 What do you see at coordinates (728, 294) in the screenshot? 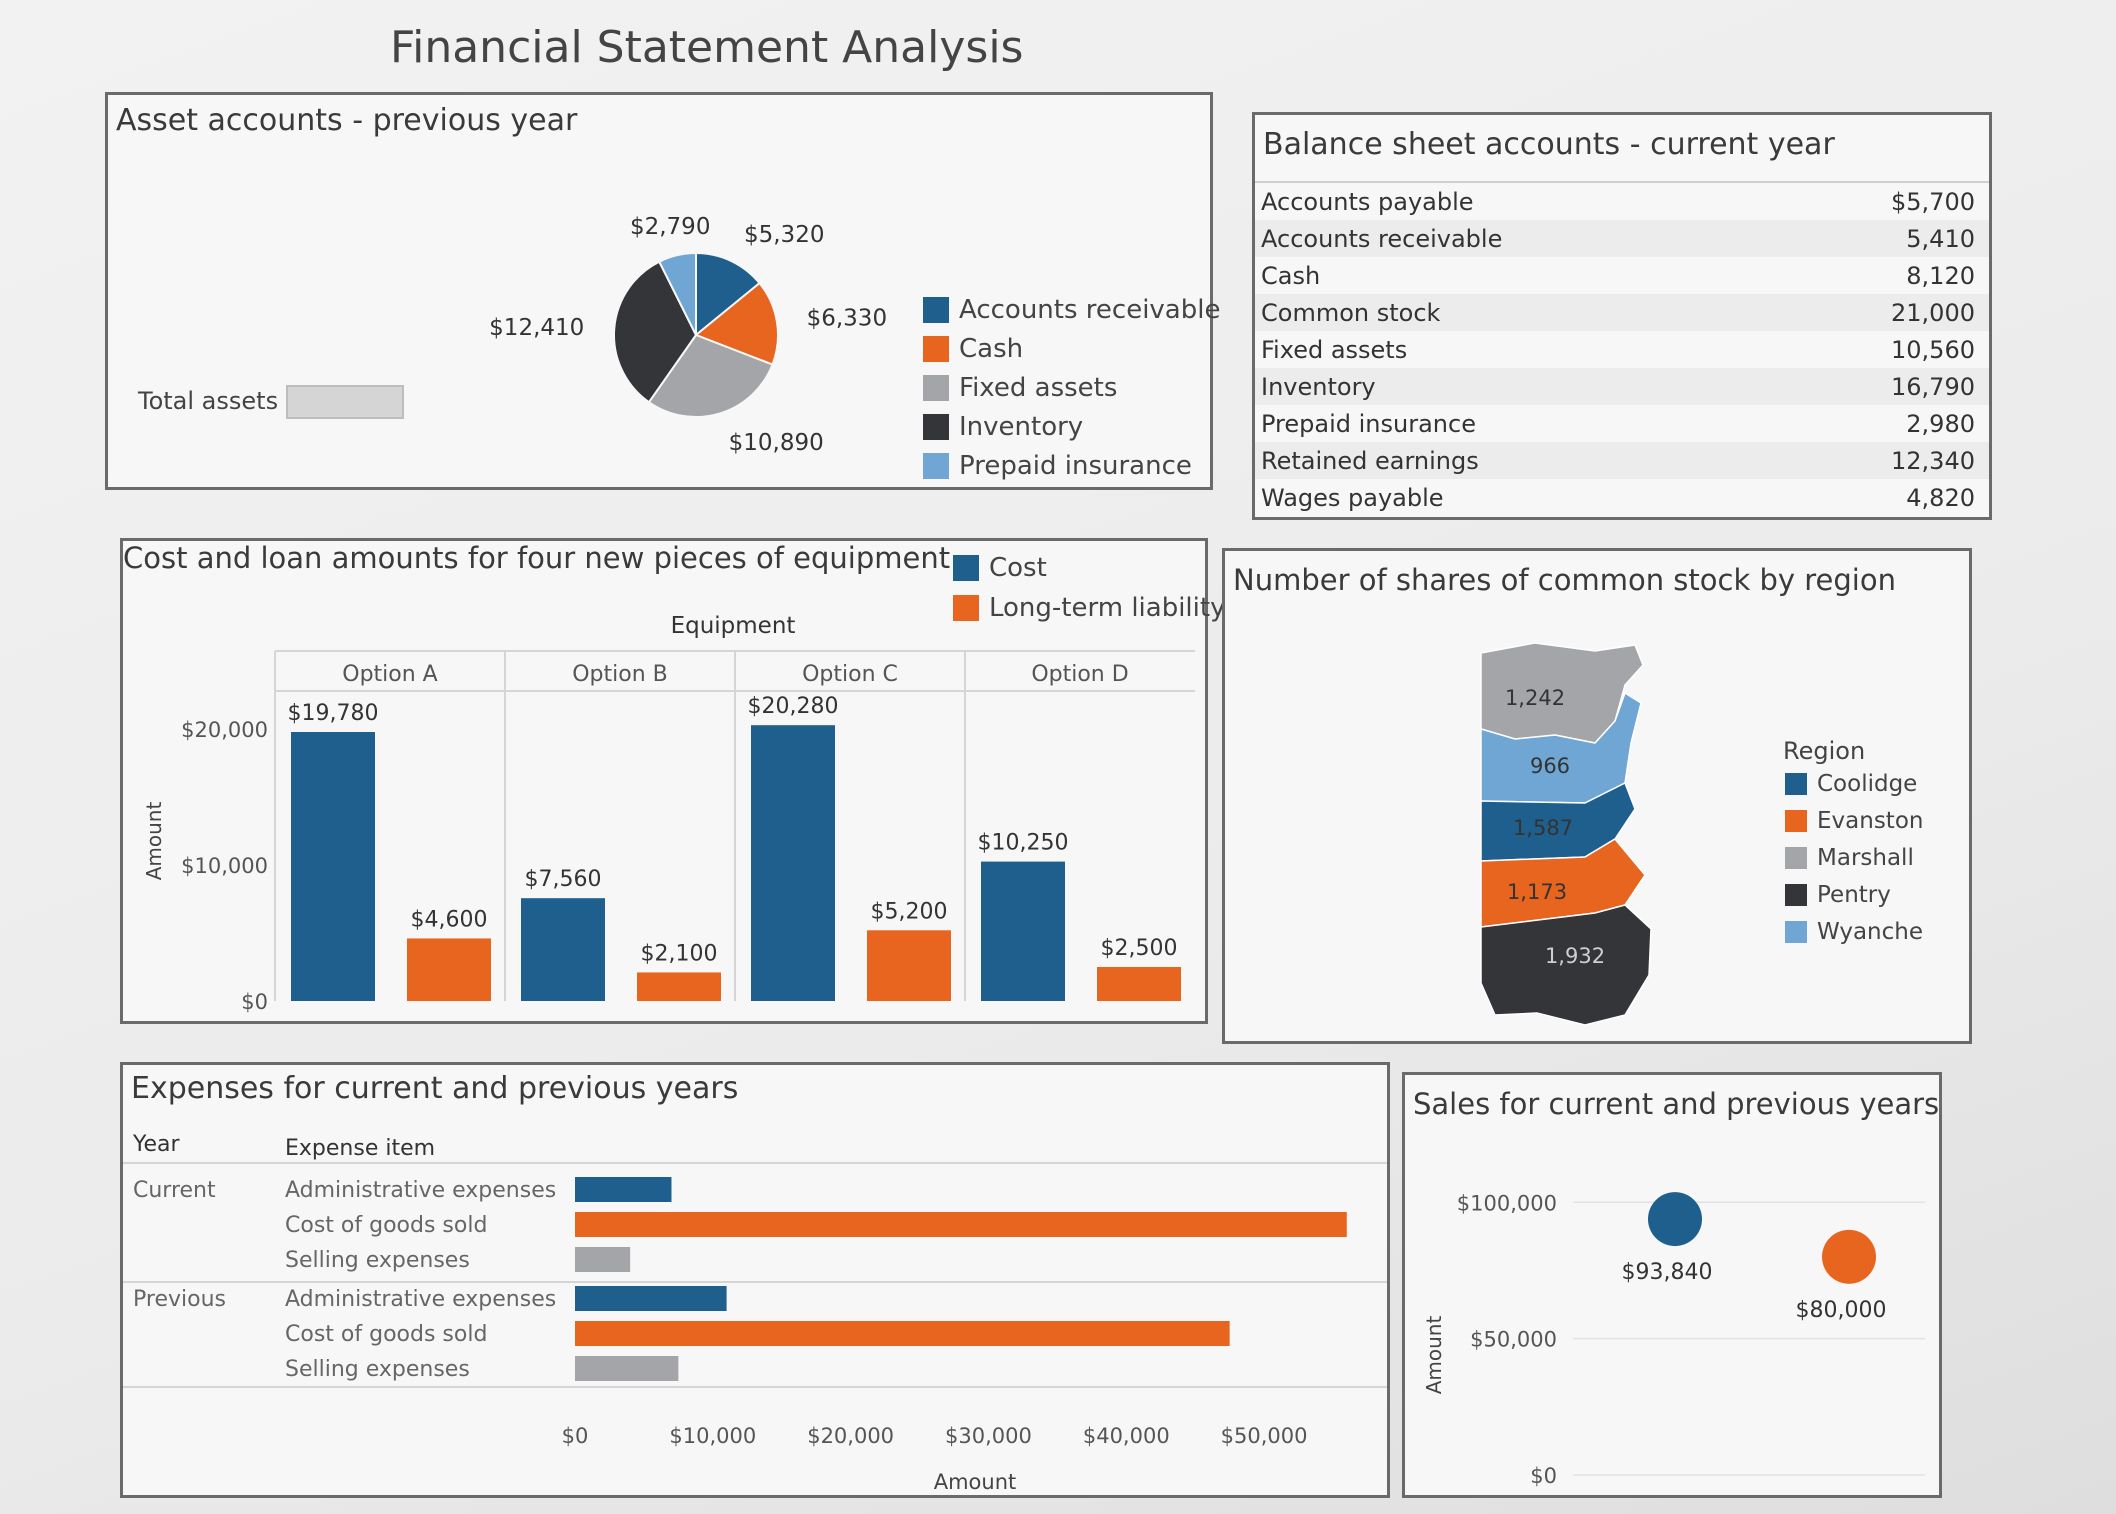
I see `pie-slice-accounts-receivable` at bounding box center [728, 294].